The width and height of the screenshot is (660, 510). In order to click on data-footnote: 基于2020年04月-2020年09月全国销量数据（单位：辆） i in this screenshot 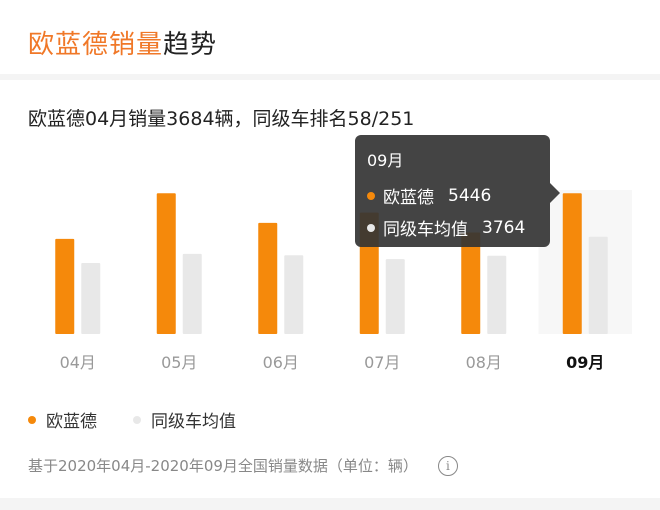, I will do `click(243, 465)`.